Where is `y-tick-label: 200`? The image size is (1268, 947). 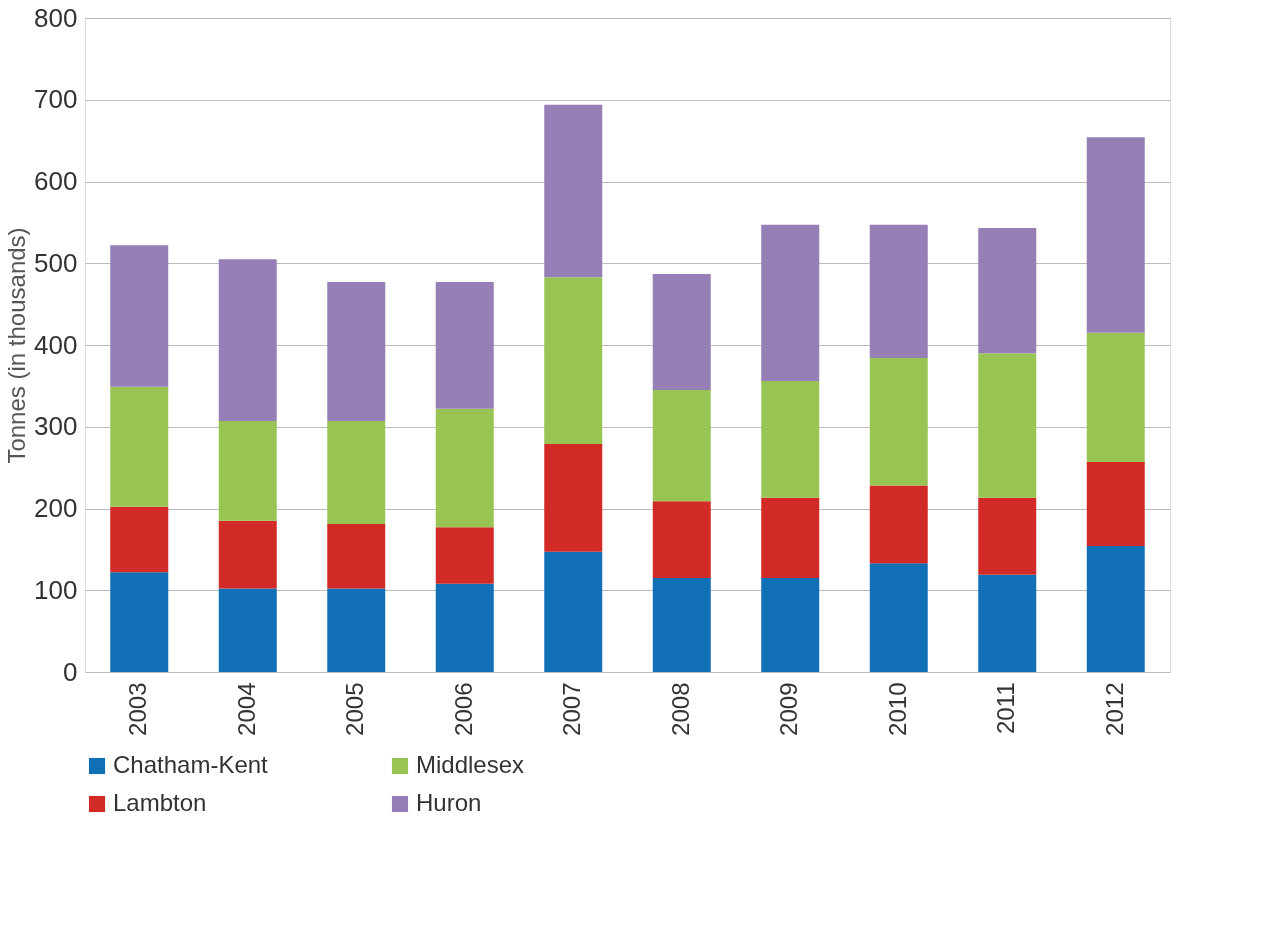 y-tick-label: 200 is located at coordinates (56, 508).